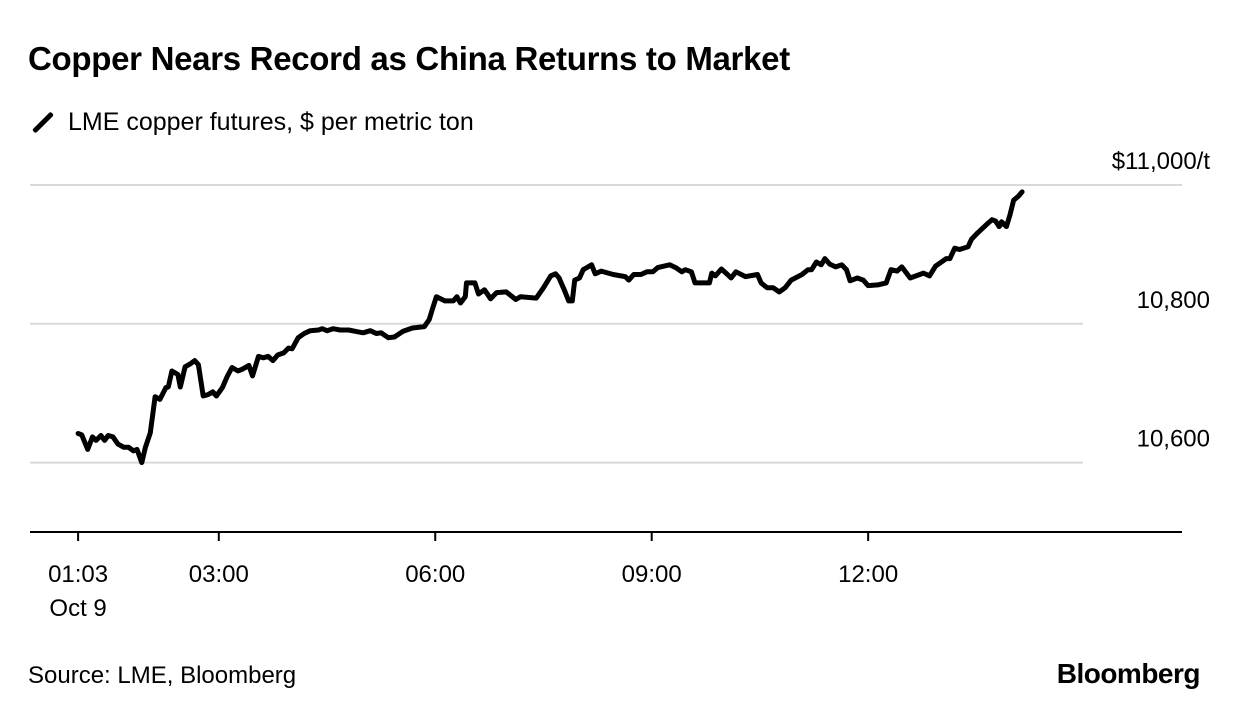  Describe the element at coordinates (271, 122) in the screenshot. I see `legend-label: LME copper futures, $ per metric ton` at that location.